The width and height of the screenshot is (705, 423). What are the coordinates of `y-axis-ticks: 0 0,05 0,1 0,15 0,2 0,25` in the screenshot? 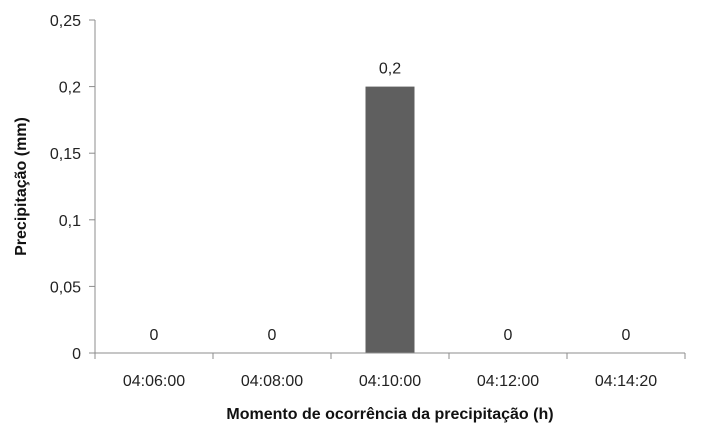 It's located at (72, 188).